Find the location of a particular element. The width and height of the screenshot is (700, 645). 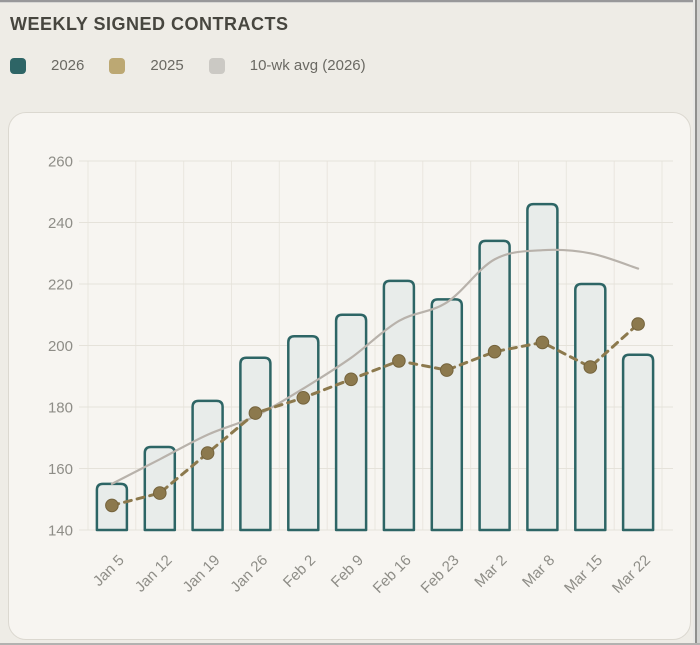

y-axis-tick-labels: 140 160 180 200 220 240 260 is located at coordinates (60, 347).